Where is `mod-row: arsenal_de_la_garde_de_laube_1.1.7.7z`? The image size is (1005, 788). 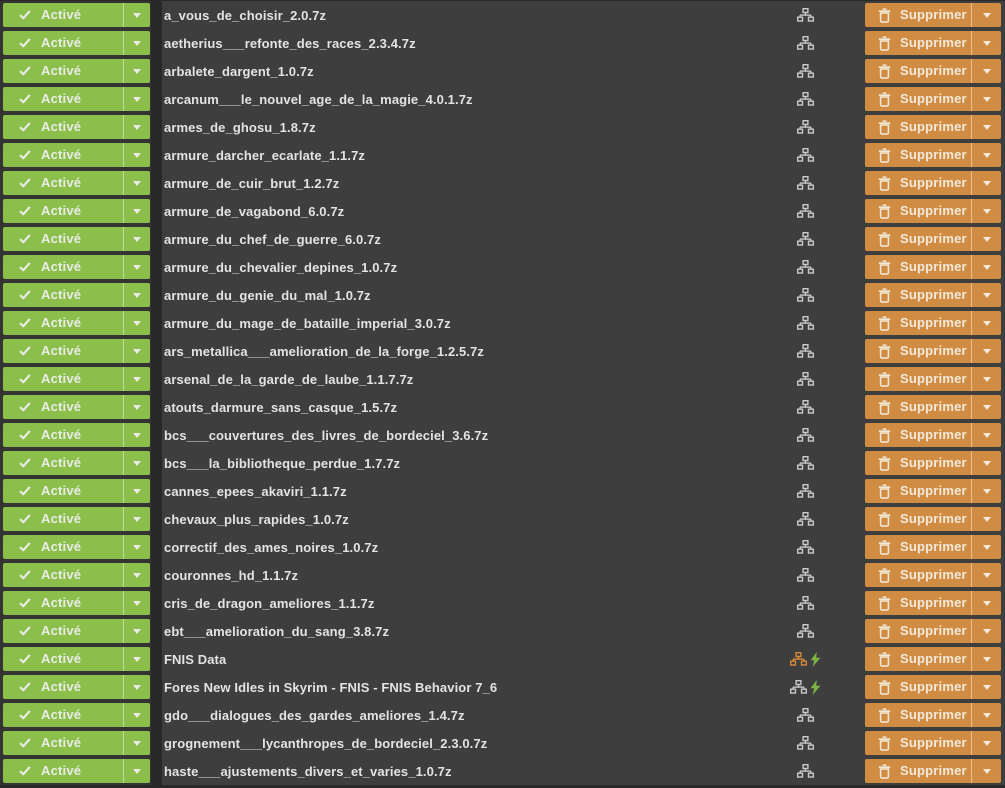
mod-row: arsenal_de_la_garde_de_laube_1.1.7.7z is located at coordinates (453, 379).